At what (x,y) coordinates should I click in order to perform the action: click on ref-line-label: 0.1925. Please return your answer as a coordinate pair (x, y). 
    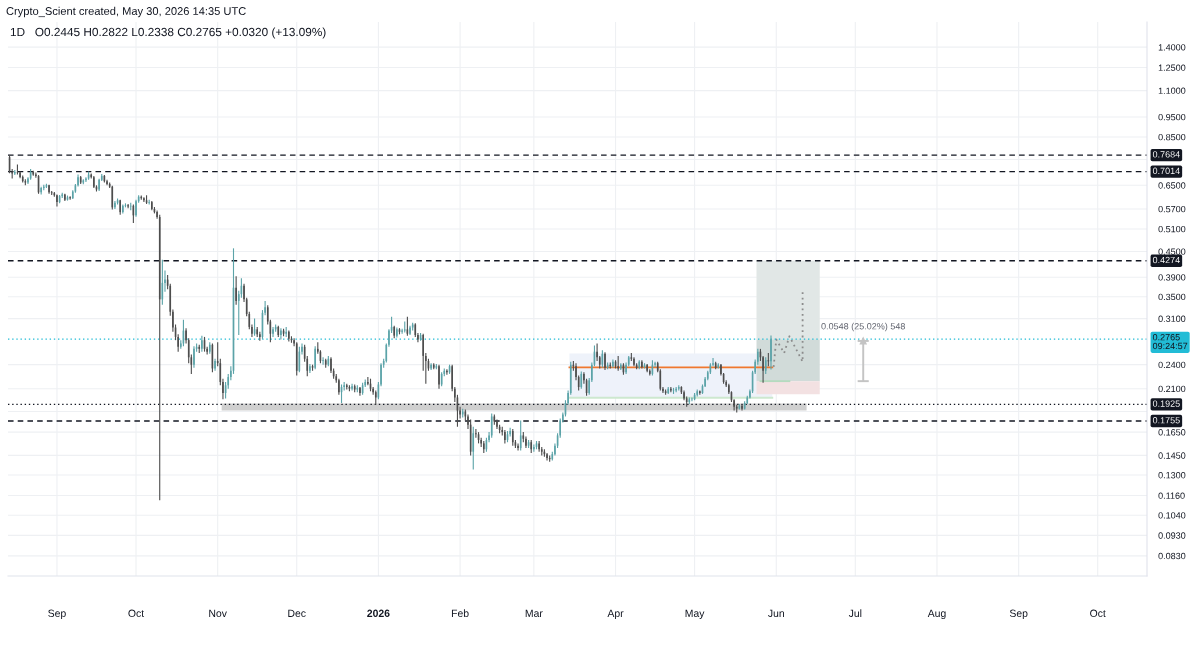
    Looking at the image, I should click on (1166, 403).